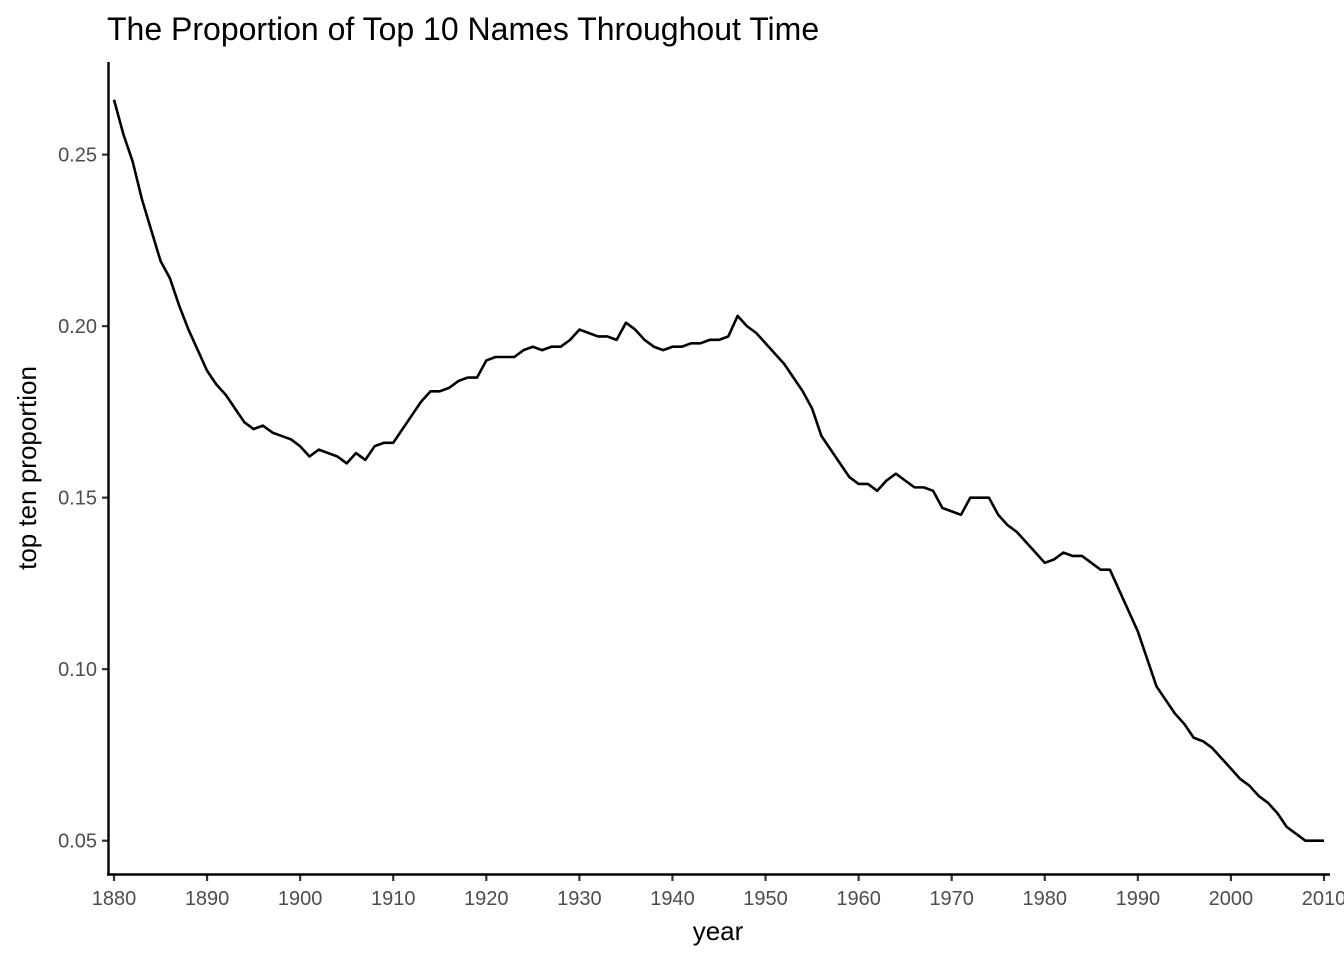 This screenshot has width=1344, height=960. I want to click on y-tick-label: 0.15, so click(77, 499).